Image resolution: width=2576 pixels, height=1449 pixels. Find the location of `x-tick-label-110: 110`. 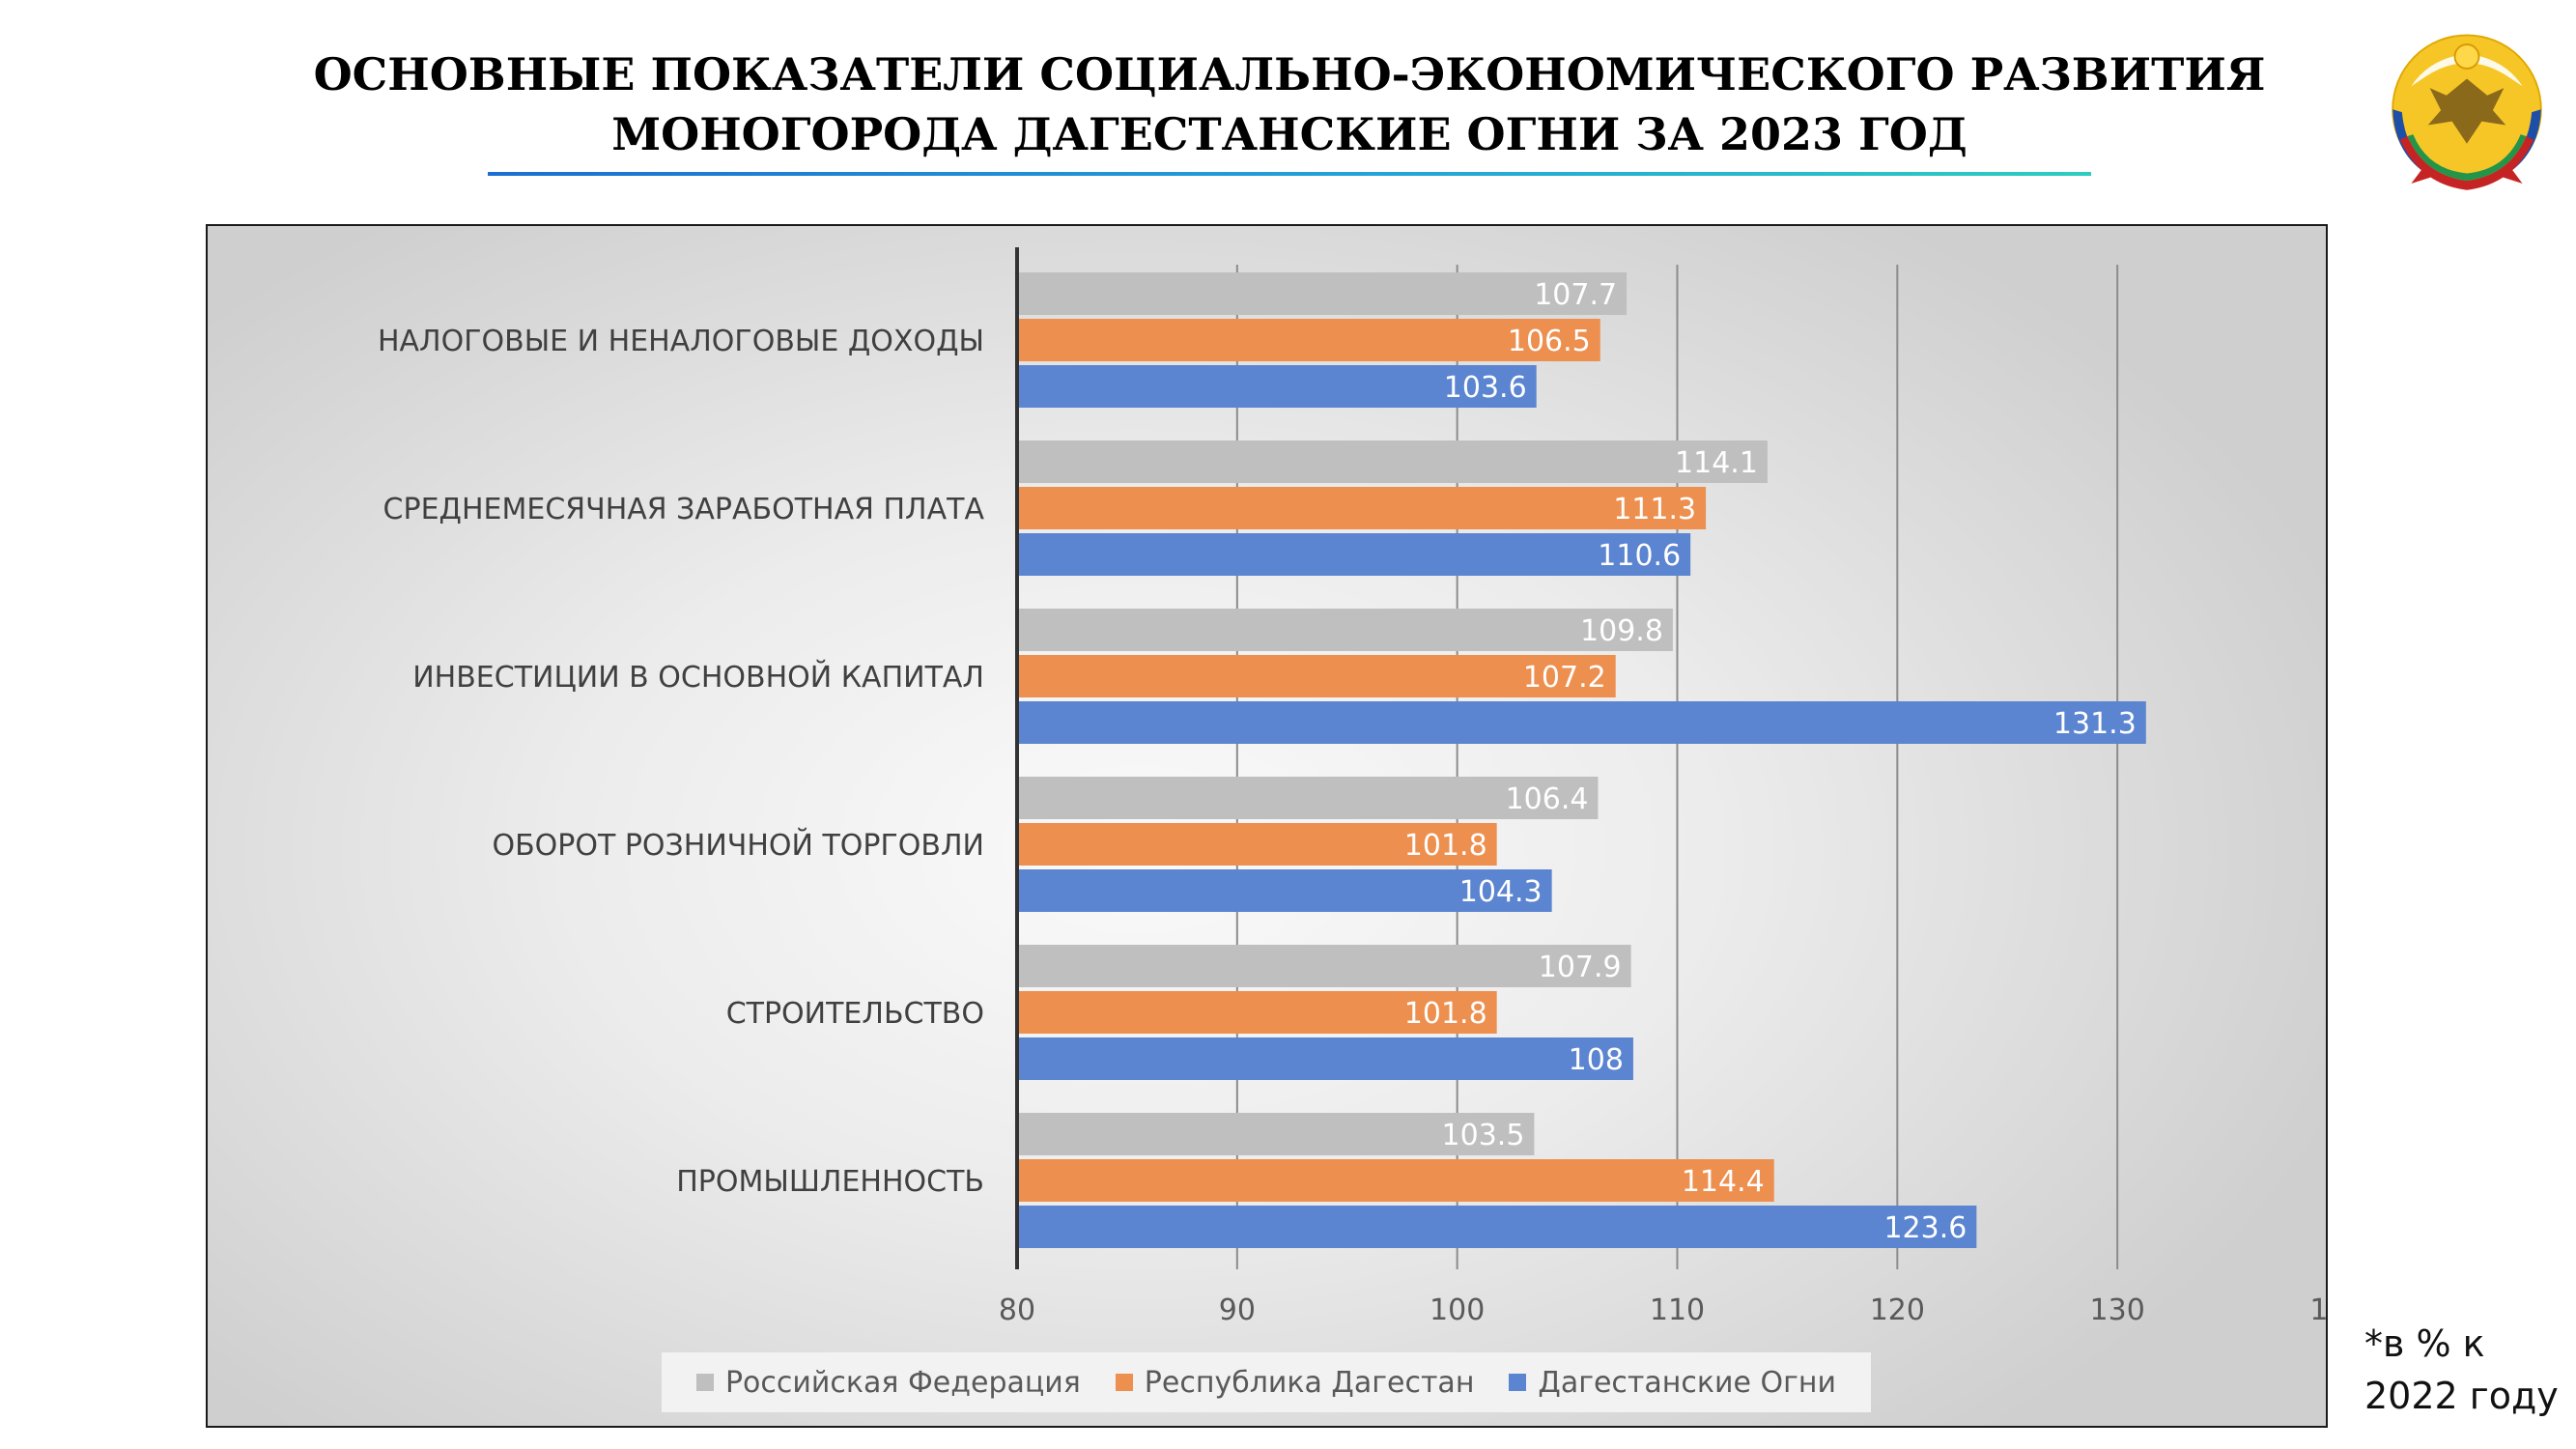

x-tick-label-110: 110 is located at coordinates (1677, 1310).